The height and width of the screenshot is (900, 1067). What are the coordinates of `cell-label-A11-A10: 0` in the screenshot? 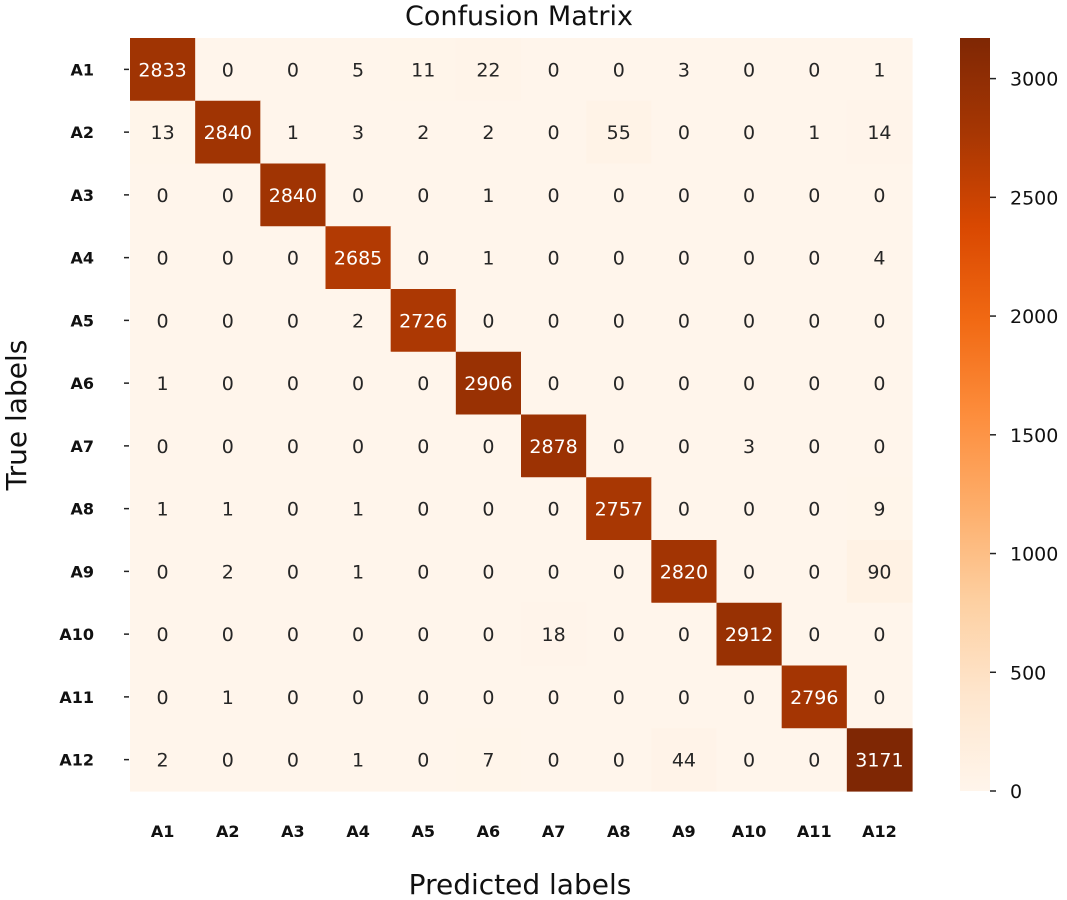 It's located at (749, 698).